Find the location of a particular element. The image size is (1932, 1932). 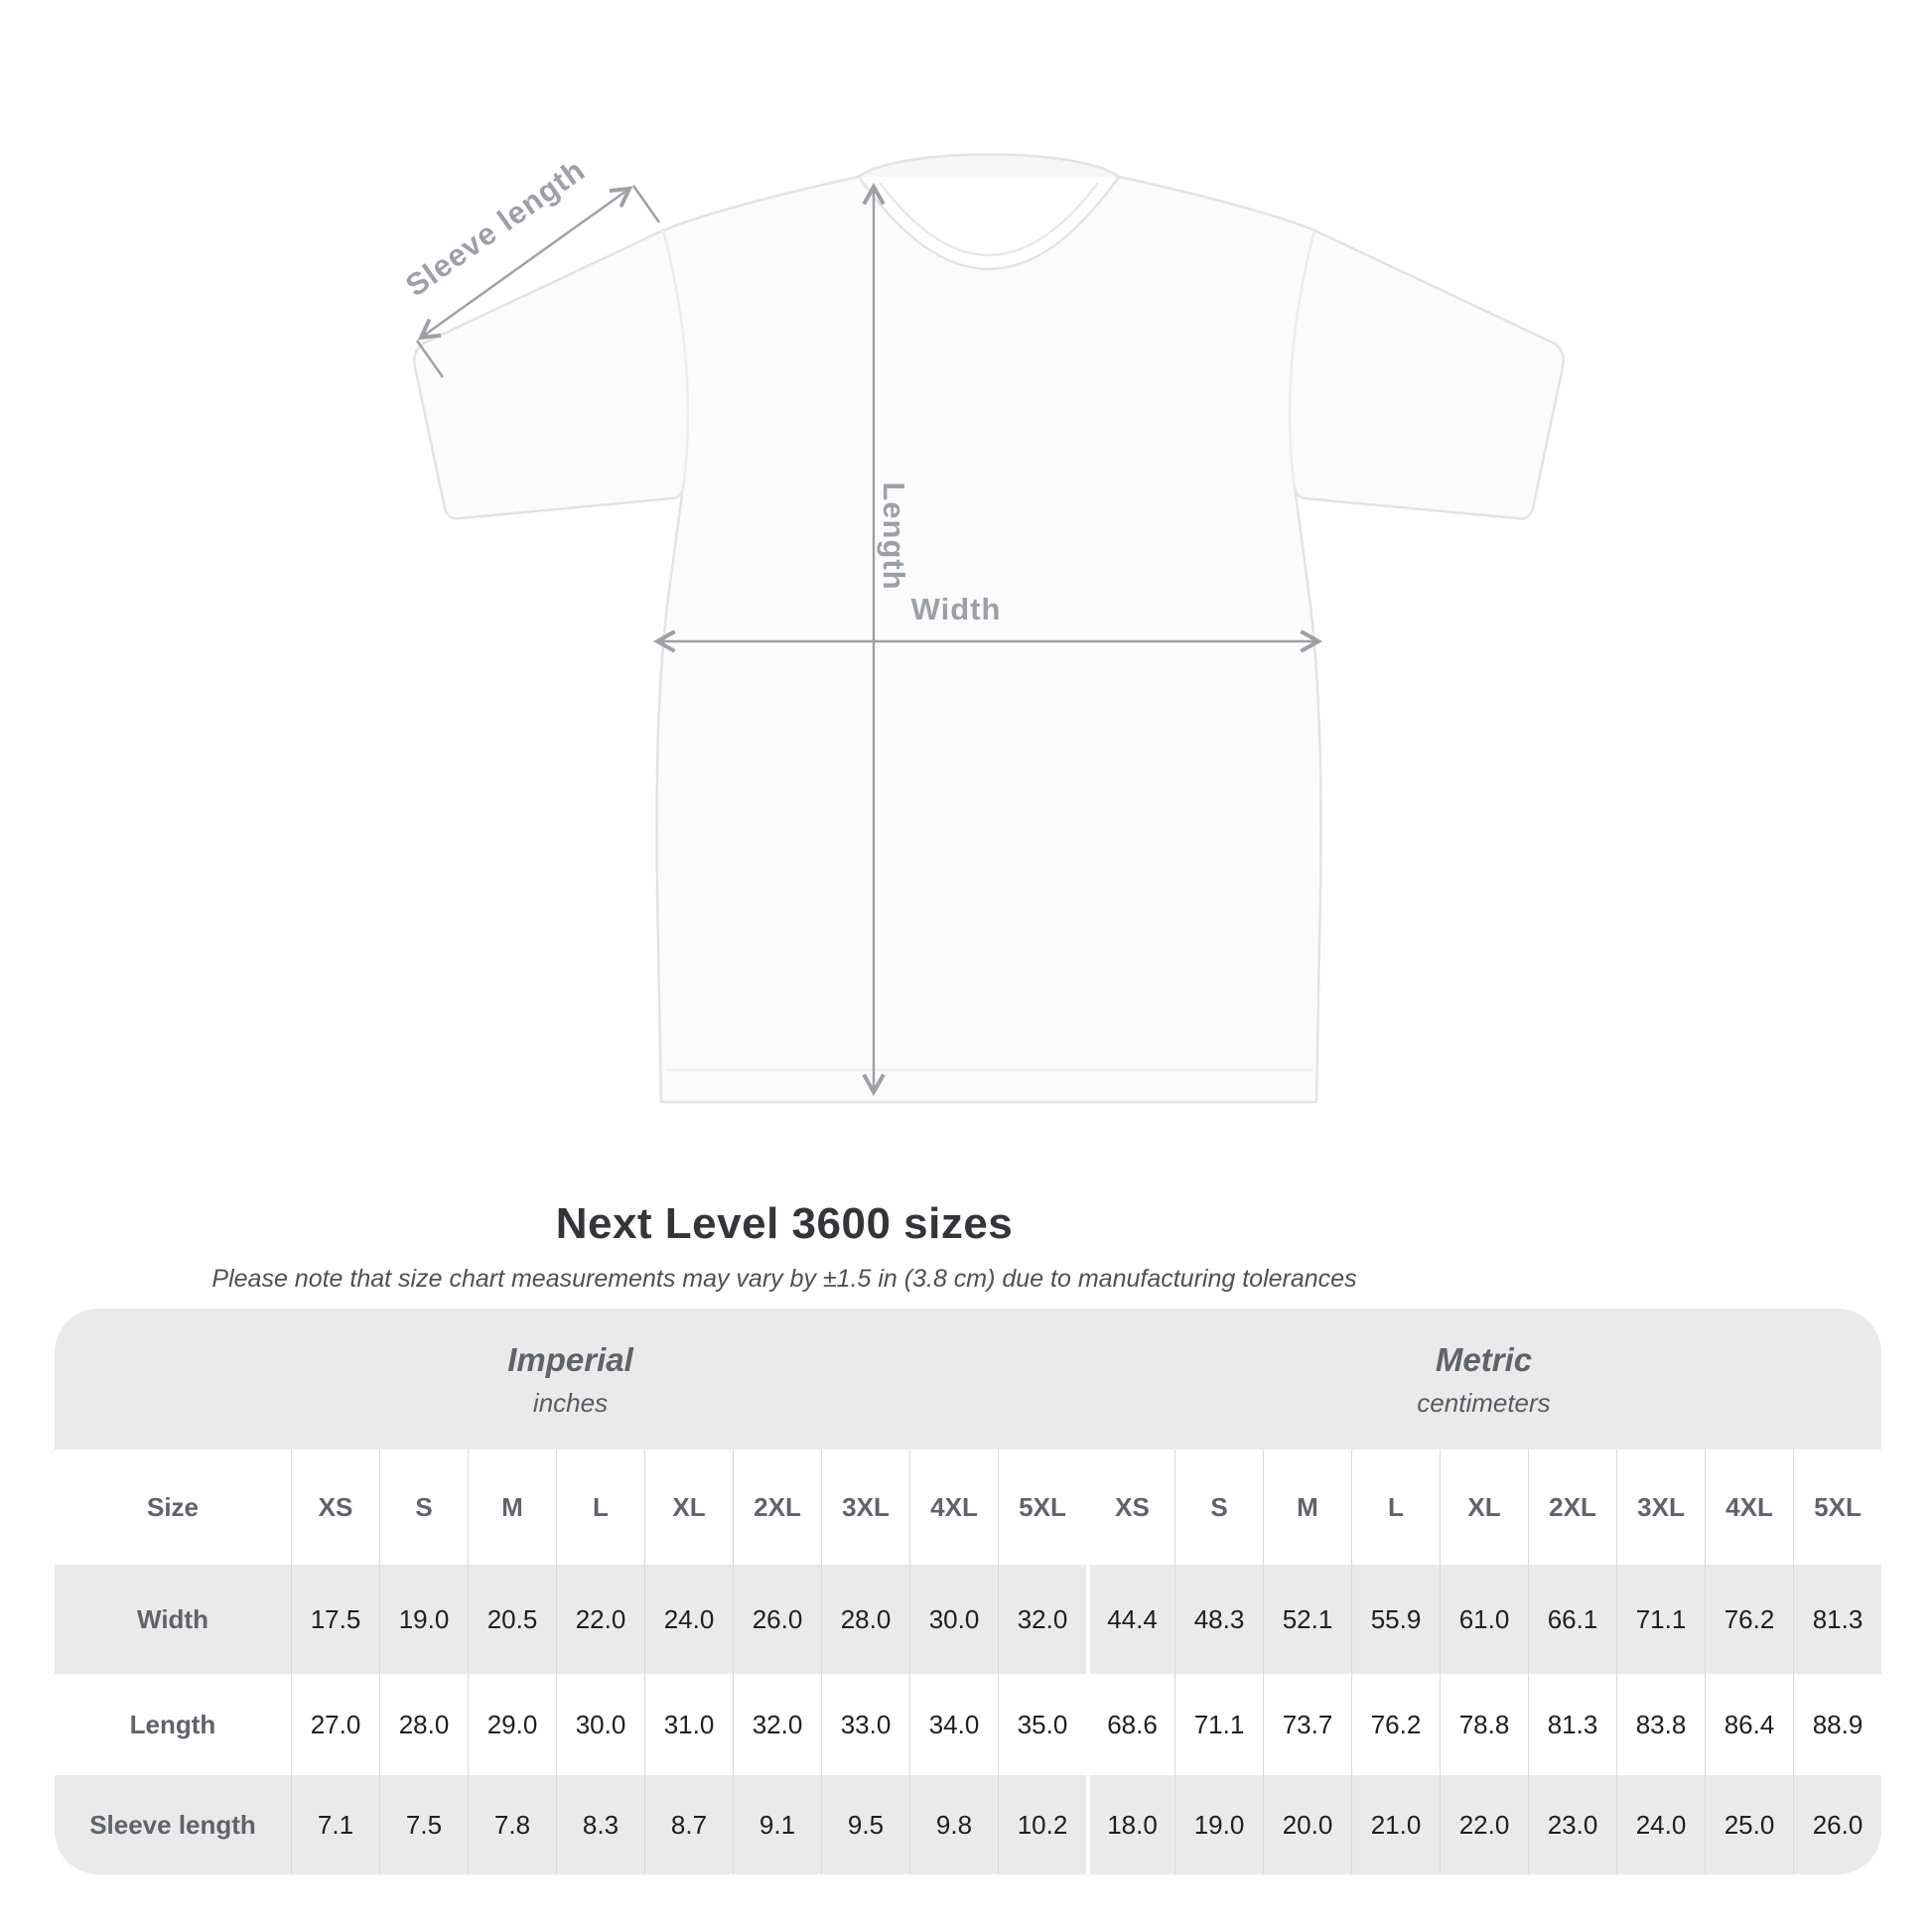

value-cell: 55.9 is located at coordinates (1395, 1619).